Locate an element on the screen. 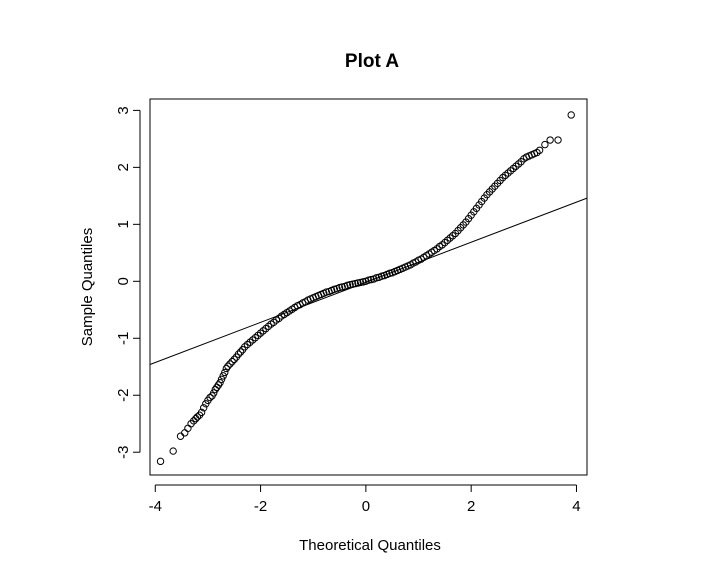 The width and height of the screenshot is (710, 576). y-tick-label: -3 is located at coordinates (123, 452).